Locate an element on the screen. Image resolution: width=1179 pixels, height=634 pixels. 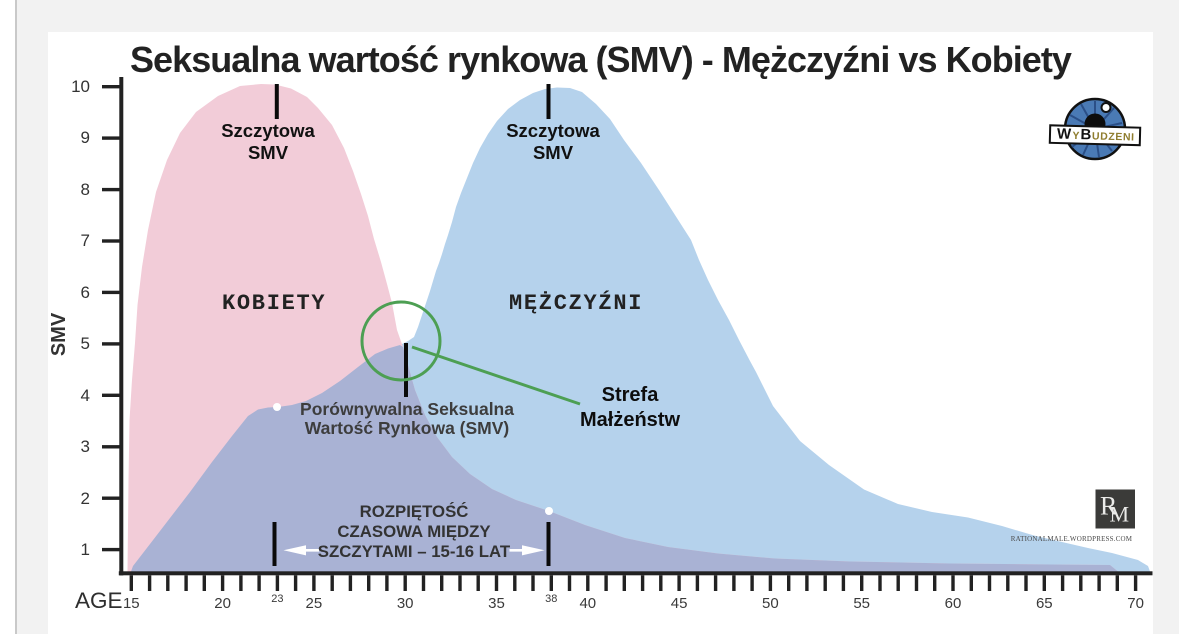
svg-text: W is located at coordinates (1064, 134).